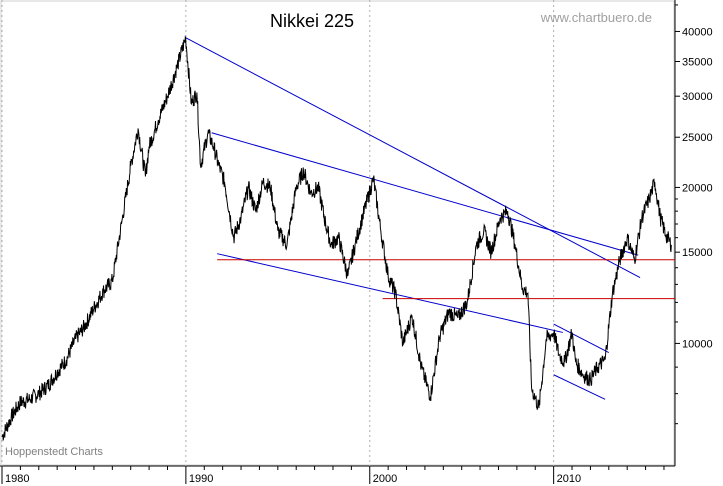 Image resolution: width=723 pixels, height=486 pixels. Describe the element at coordinates (694, 214) in the screenshot. I see `y-axis-ticks: 40000 35000 30000 25000 20000 15000 10000` at that location.